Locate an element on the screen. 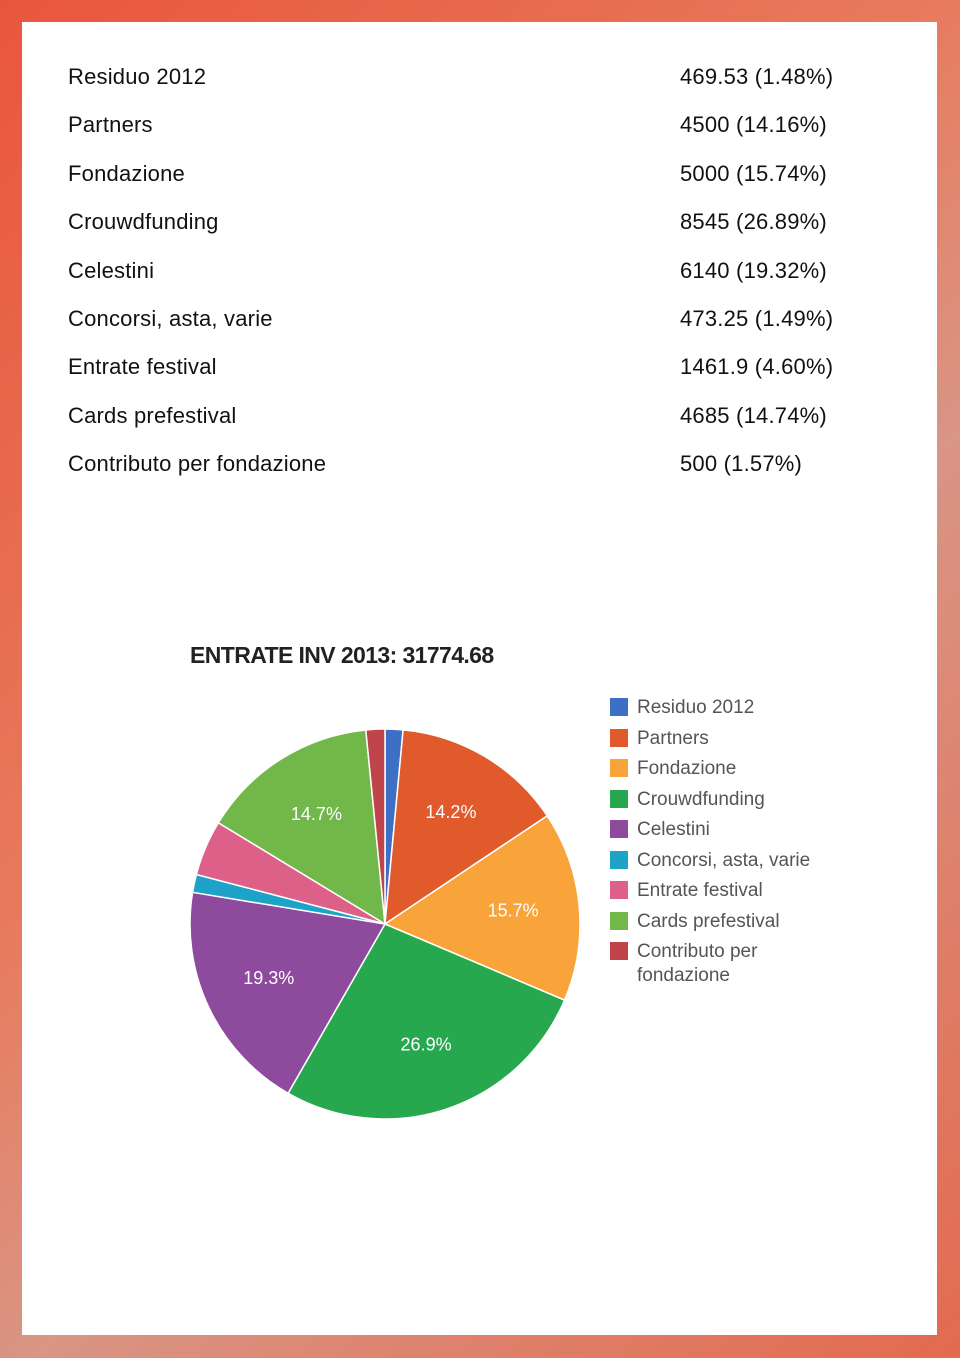  row-value: 4685 (14.74%) is located at coordinates (753, 415).